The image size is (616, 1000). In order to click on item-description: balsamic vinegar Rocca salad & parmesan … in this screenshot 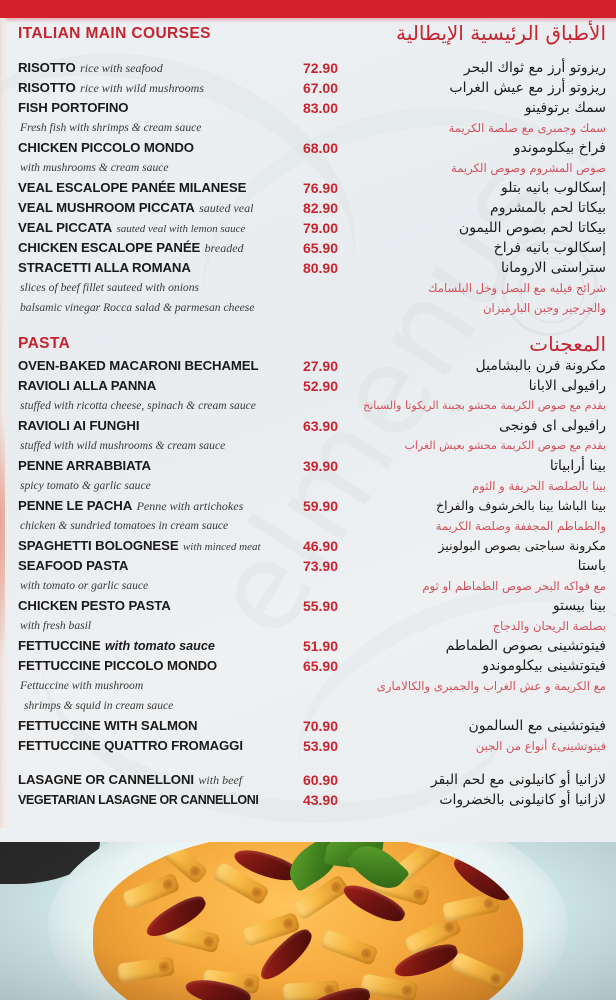, I will do `click(137, 307)`.